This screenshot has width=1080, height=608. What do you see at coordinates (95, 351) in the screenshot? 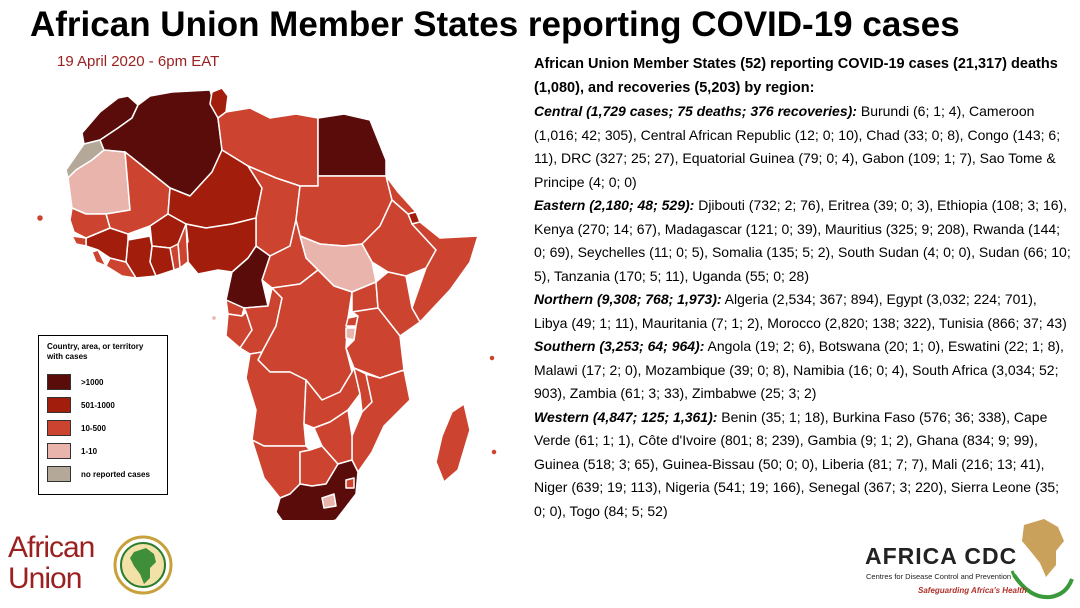
I see `legend-title: Country, area, or territory with cases` at bounding box center [95, 351].